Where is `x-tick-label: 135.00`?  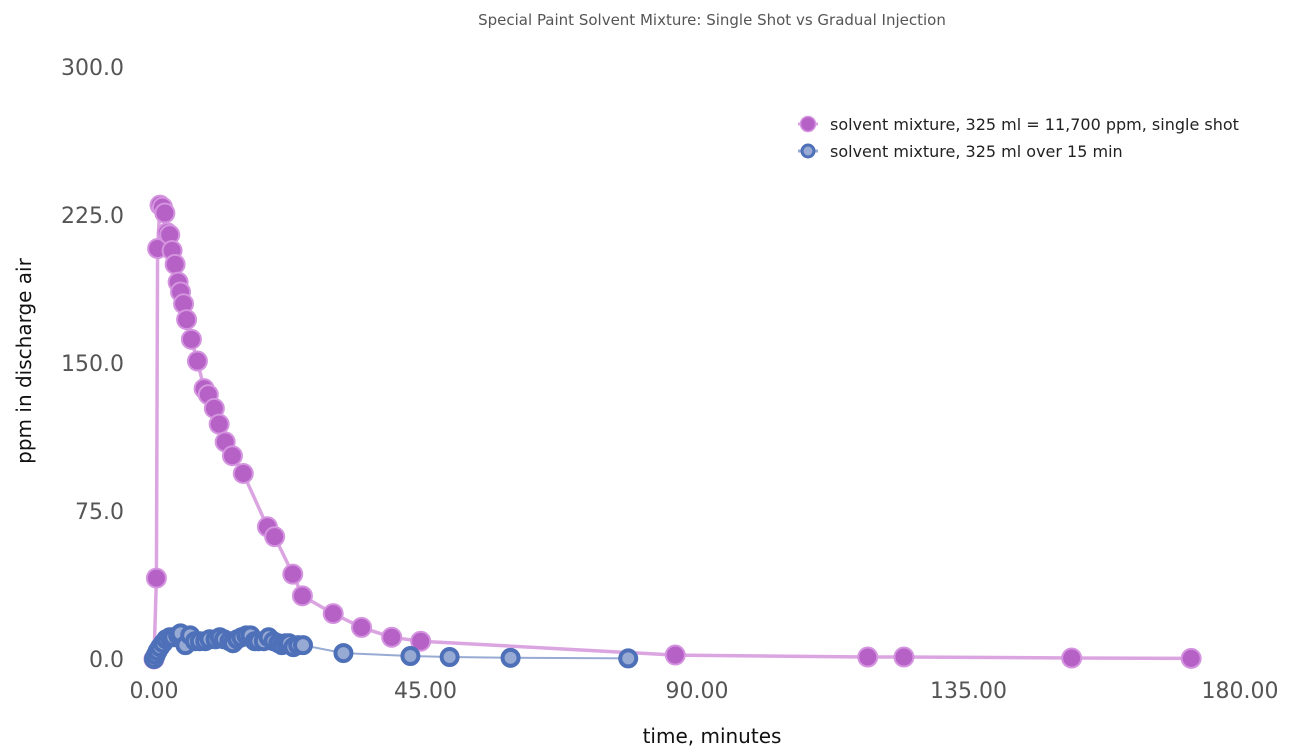 x-tick-label: 135.00 is located at coordinates (968, 691).